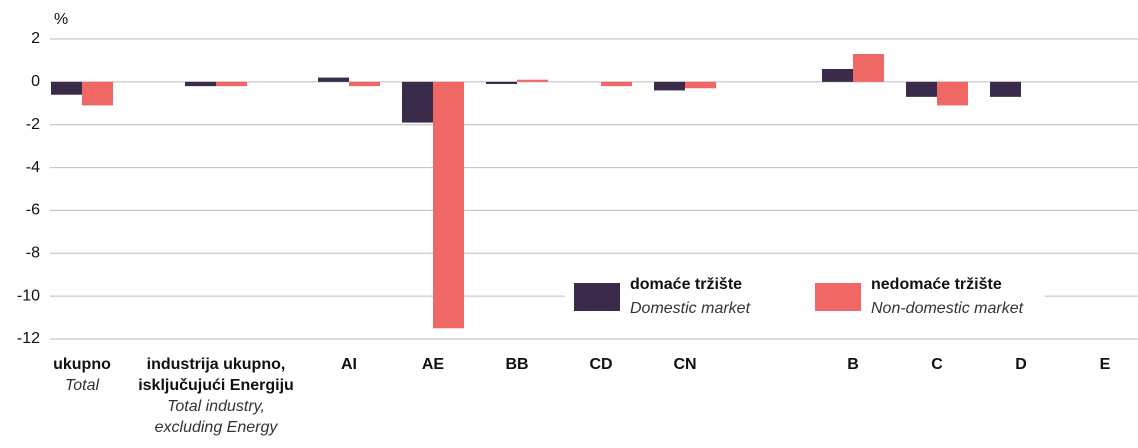 This screenshot has width=1138, height=448. What do you see at coordinates (805, 295) in the screenshot?
I see `legend-background` at bounding box center [805, 295].